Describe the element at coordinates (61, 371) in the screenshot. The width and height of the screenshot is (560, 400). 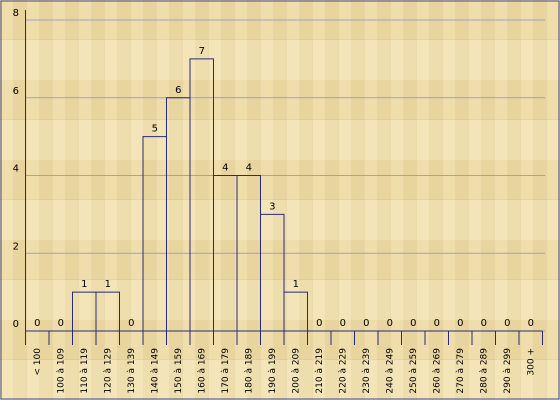
I see `x-tick-label: 100 à 109` at that location.